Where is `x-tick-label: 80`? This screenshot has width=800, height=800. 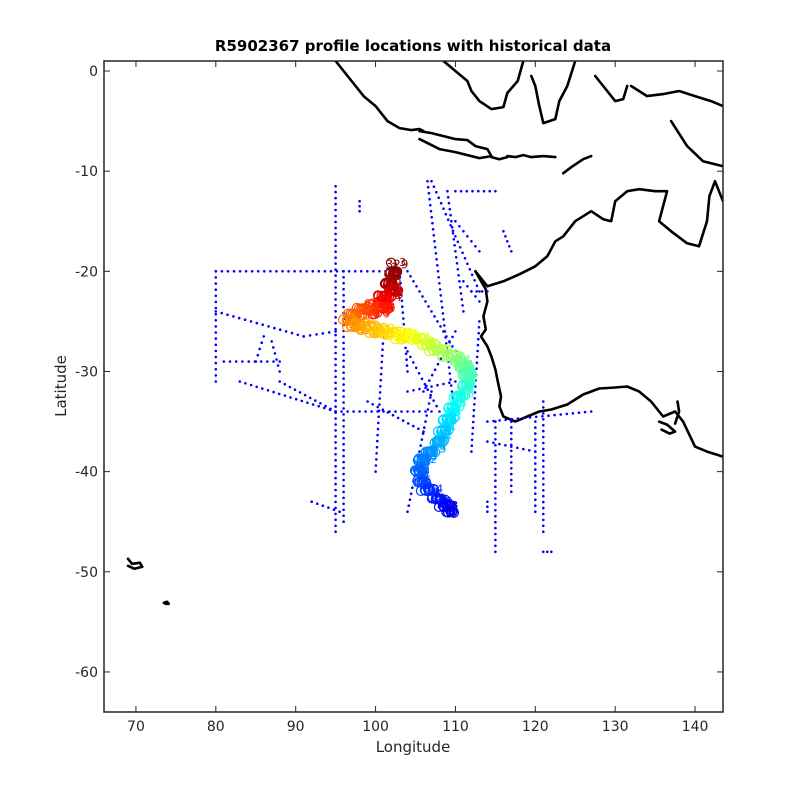 x-tick-label: 80 is located at coordinates (216, 727).